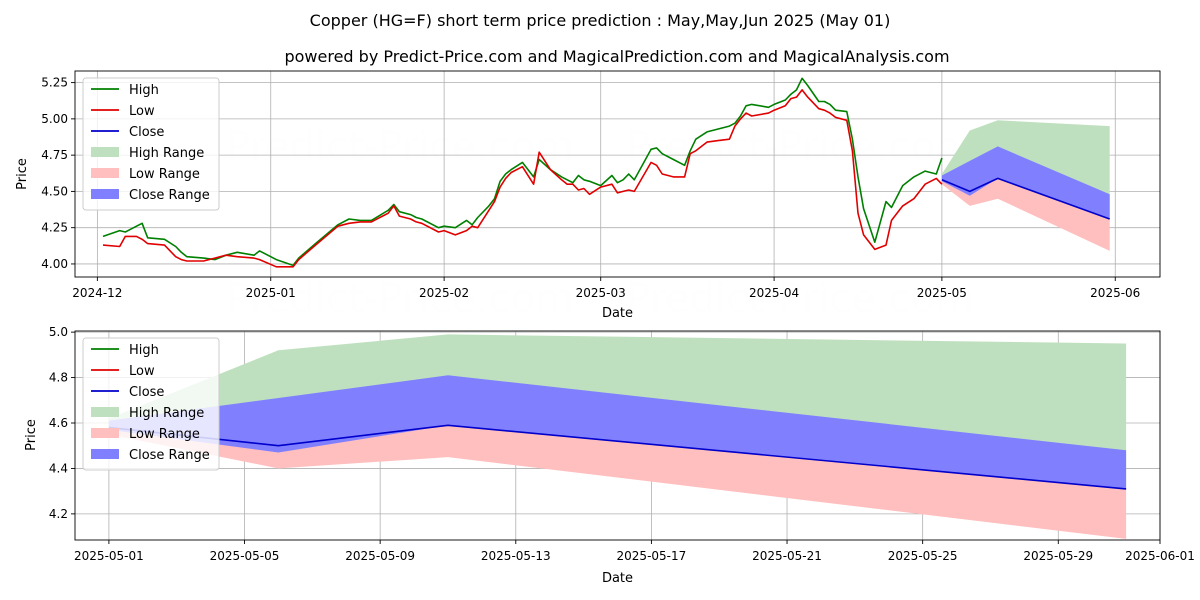  I want to click on chart-bottom-legend-label: High Range, so click(166, 413).